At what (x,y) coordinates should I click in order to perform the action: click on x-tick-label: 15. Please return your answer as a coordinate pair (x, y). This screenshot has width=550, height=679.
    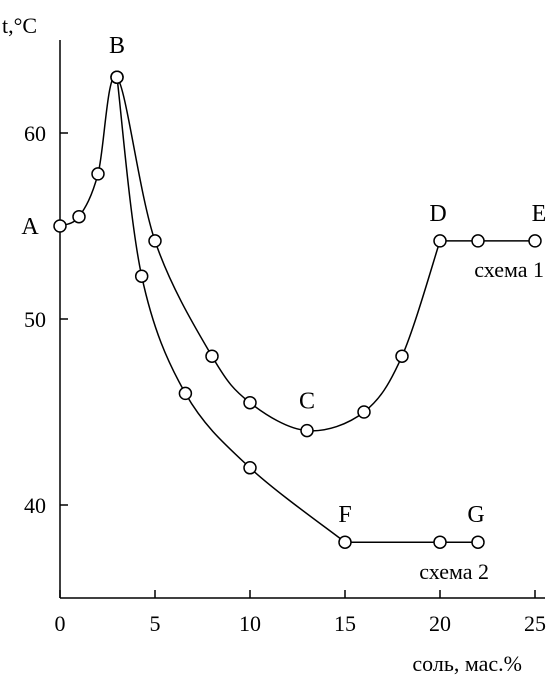
    Looking at the image, I should click on (345, 623).